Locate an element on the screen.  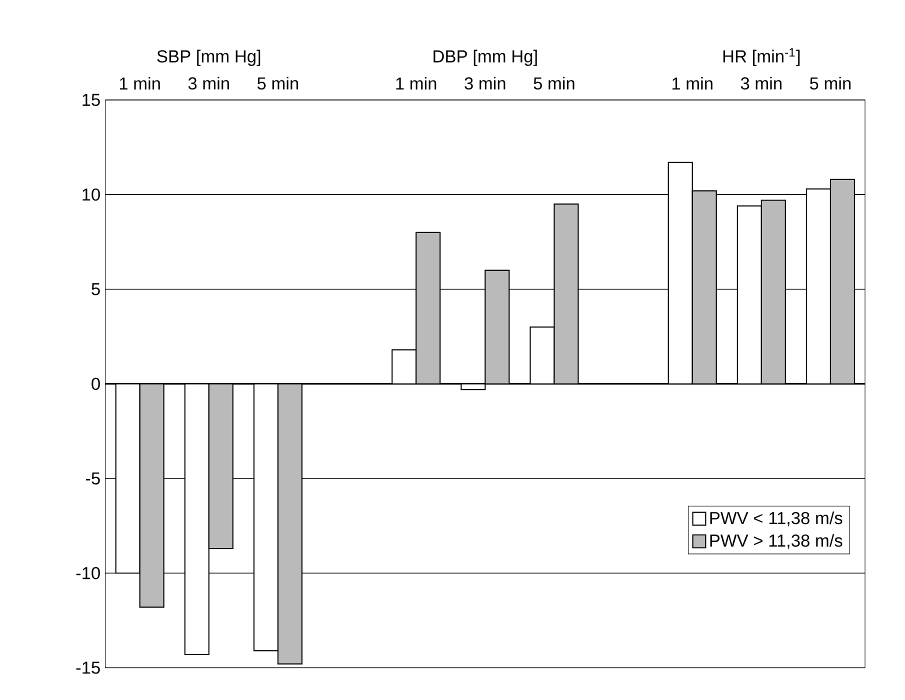
text: HR [min$^{-1}$] is located at coordinates (761, 57).